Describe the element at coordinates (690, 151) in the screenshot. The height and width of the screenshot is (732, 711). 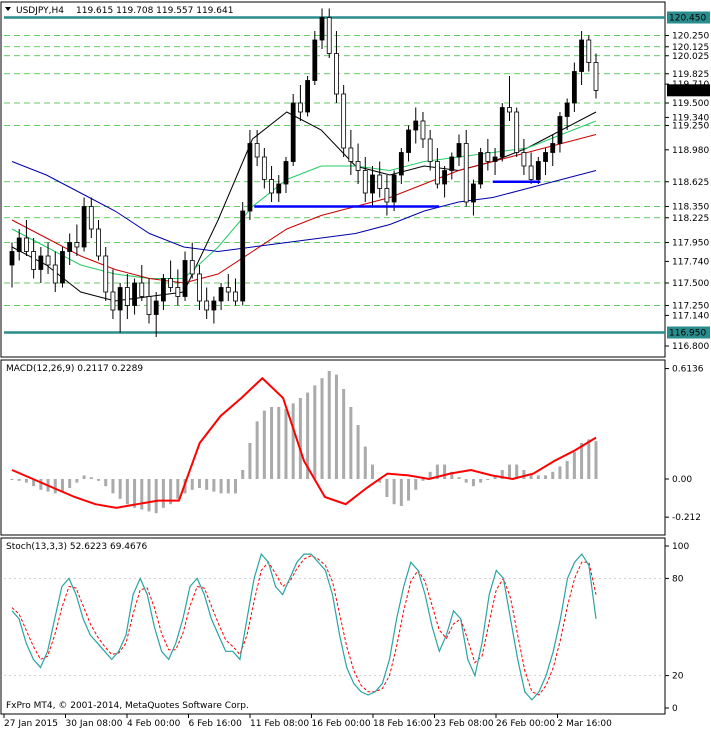
I see `price-axis-label: 118.980` at that location.